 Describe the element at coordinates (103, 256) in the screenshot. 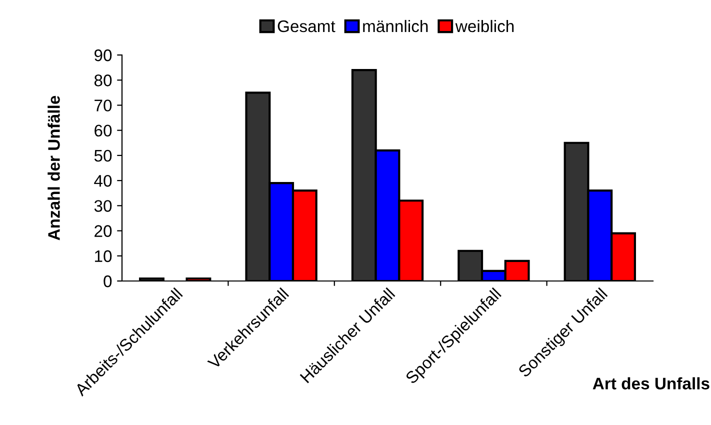

I see `y-tick-label: 10` at that location.